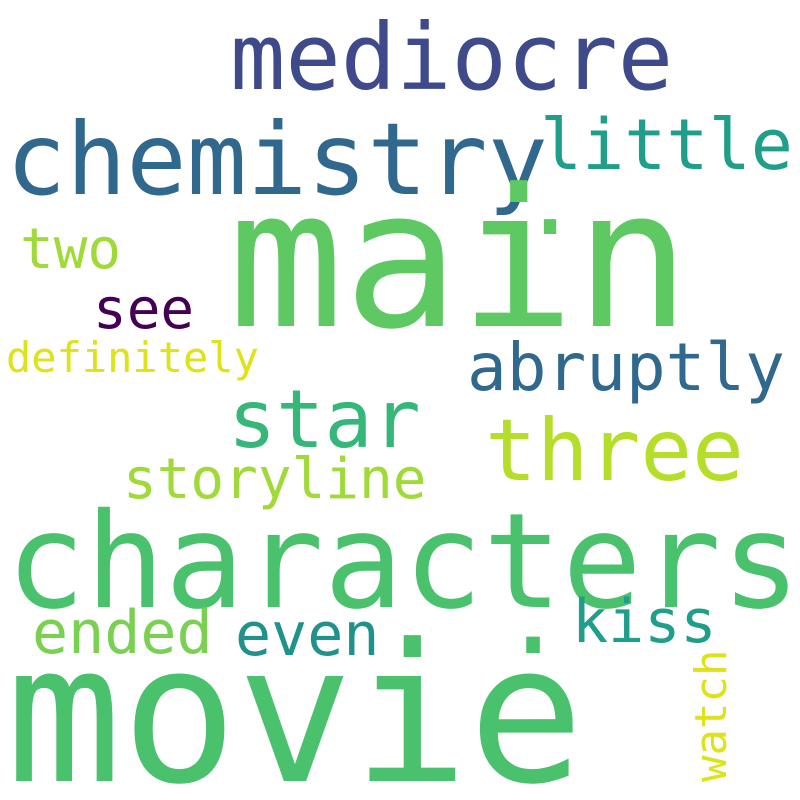 This screenshot has width=800, height=800. What do you see at coordinates (144, 309) in the screenshot?
I see `word-see: see` at bounding box center [144, 309].